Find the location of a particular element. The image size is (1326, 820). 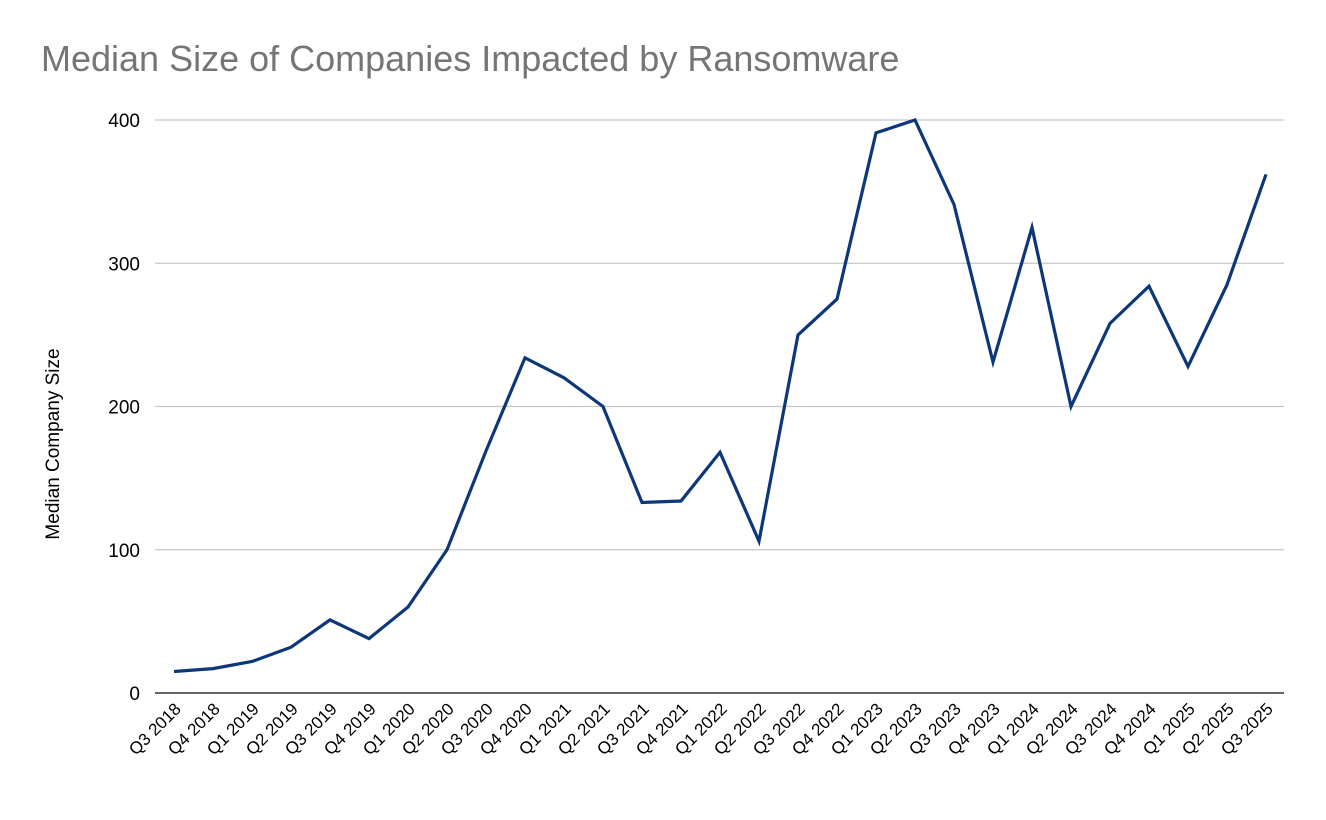

y-axis-title: Median Company Size is located at coordinates (53, 443).